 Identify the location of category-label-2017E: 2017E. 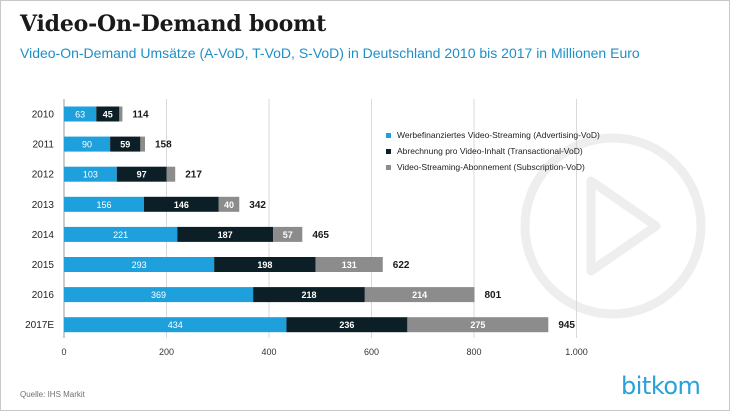
(39, 325).